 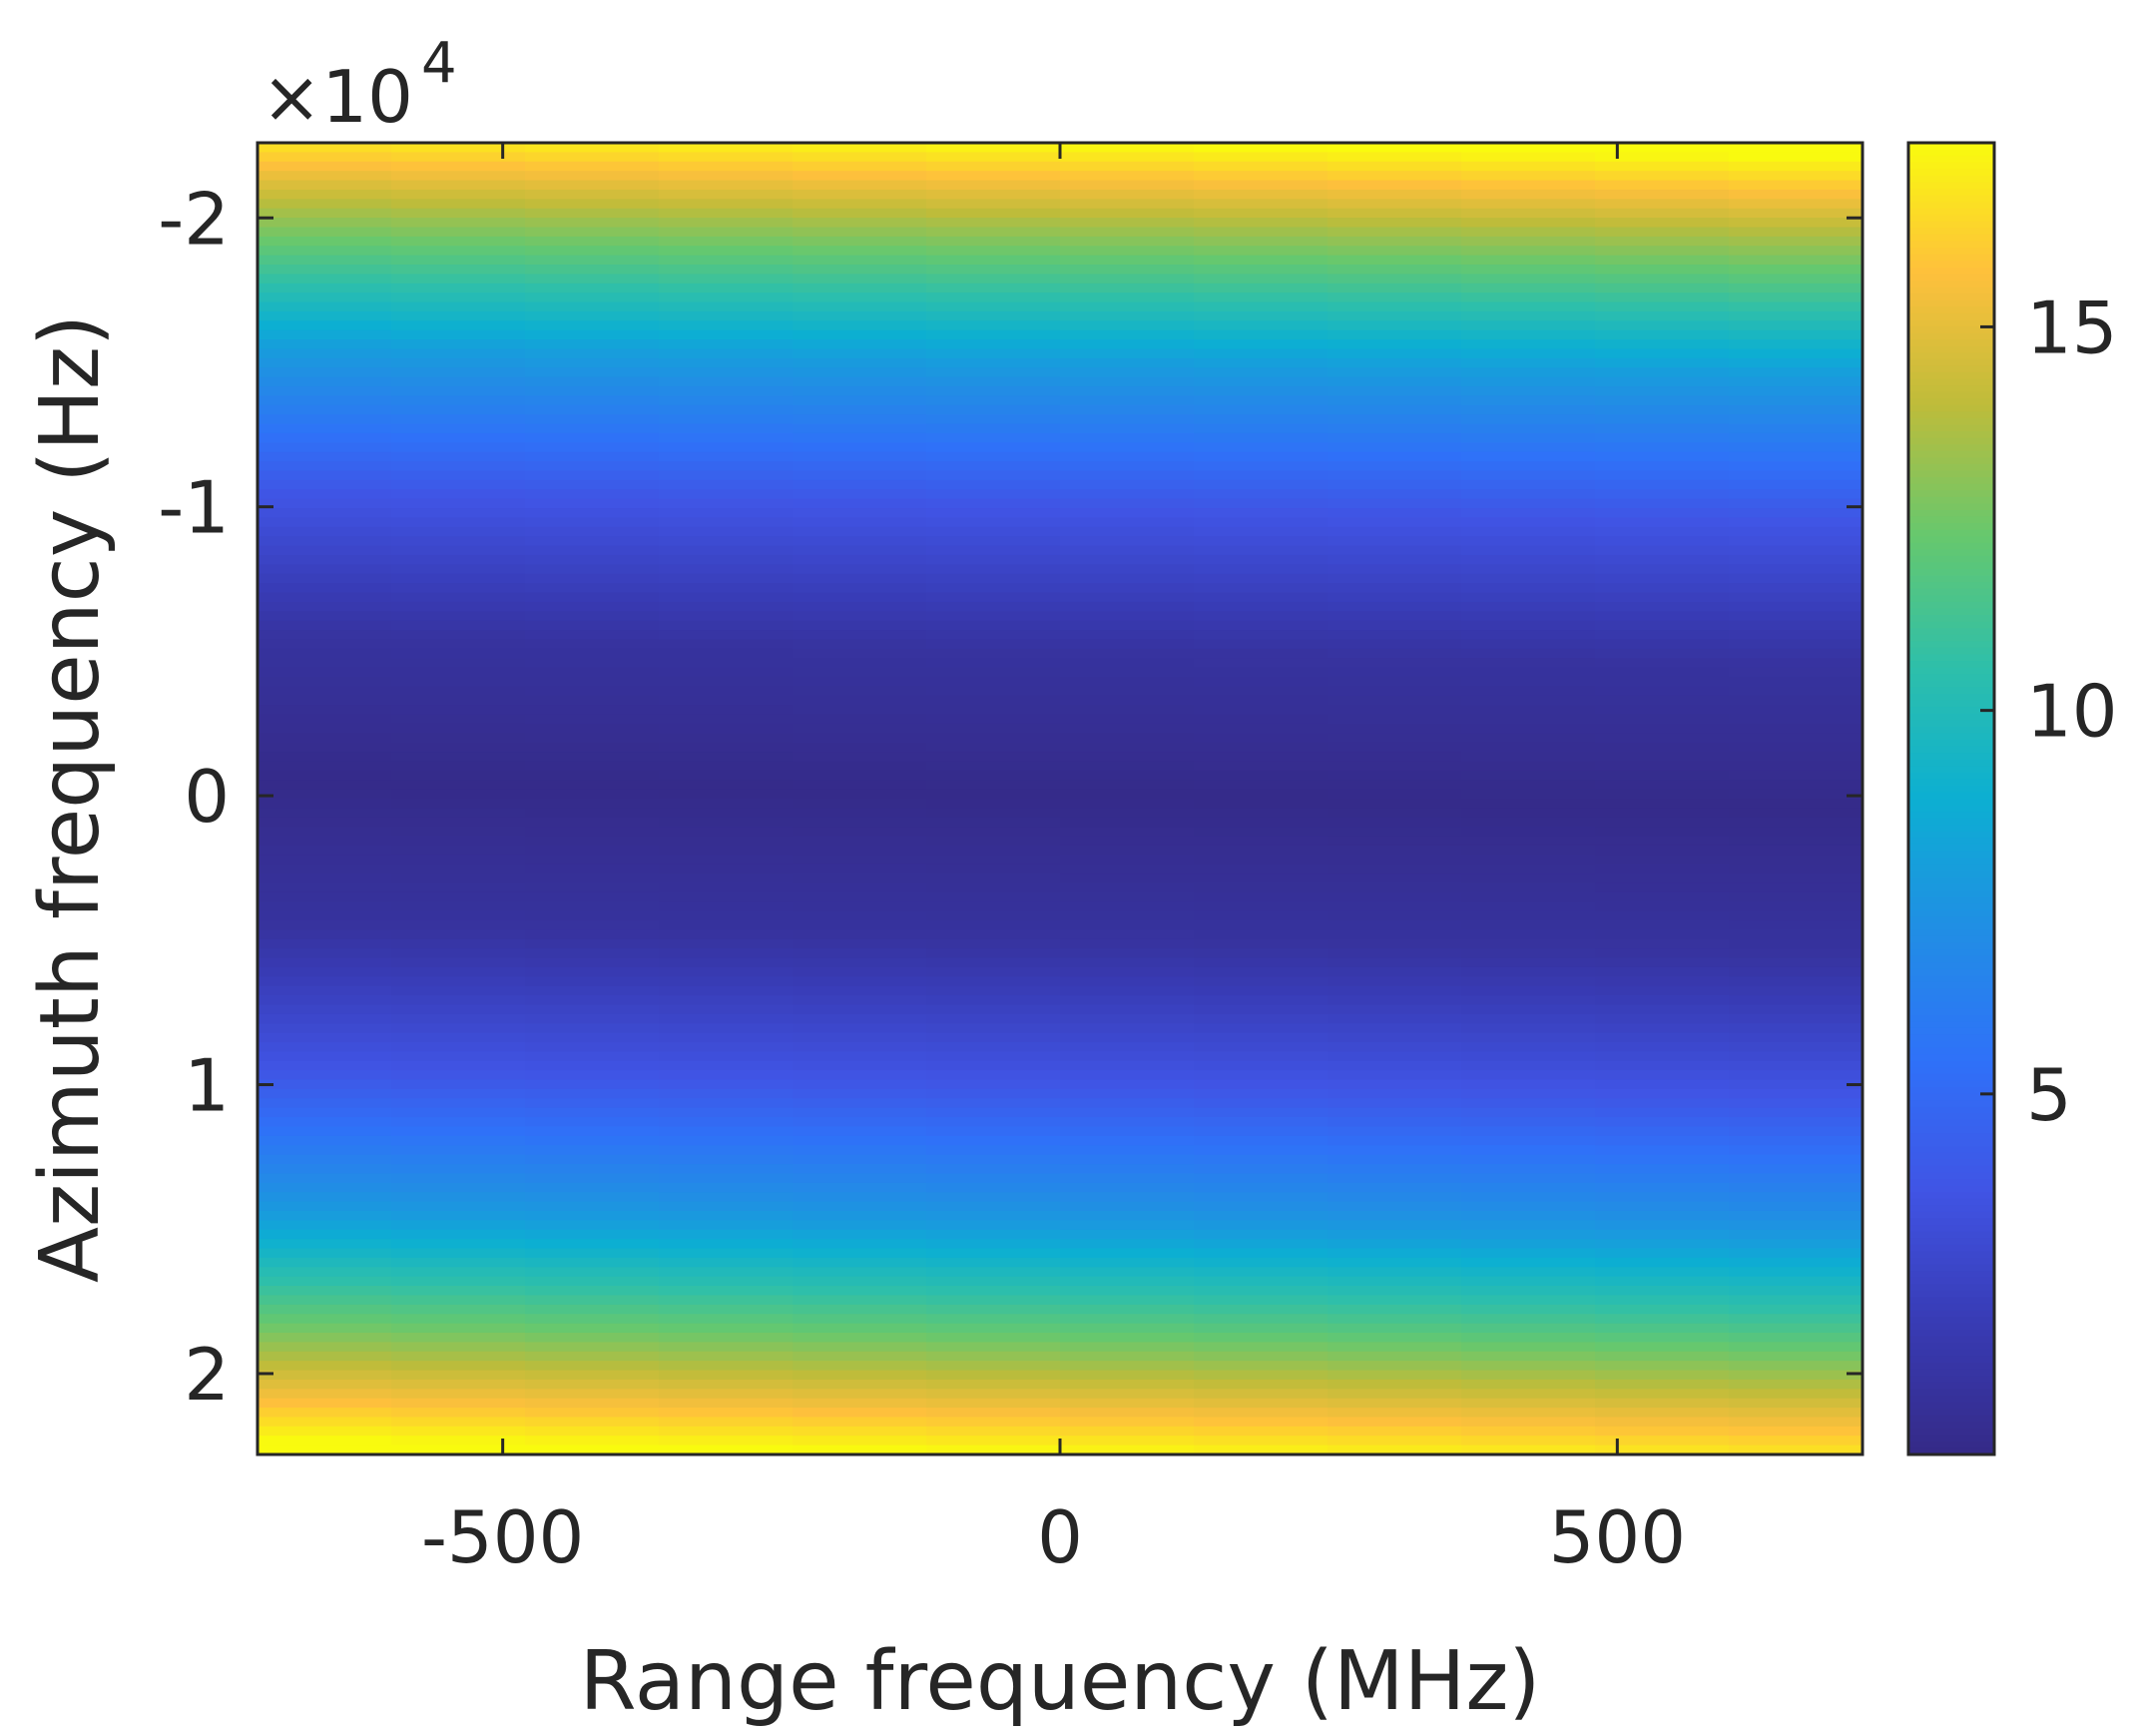 What do you see at coordinates (207, 1375) in the screenshot?
I see `y-tick-label: 2` at bounding box center [207, 1375].